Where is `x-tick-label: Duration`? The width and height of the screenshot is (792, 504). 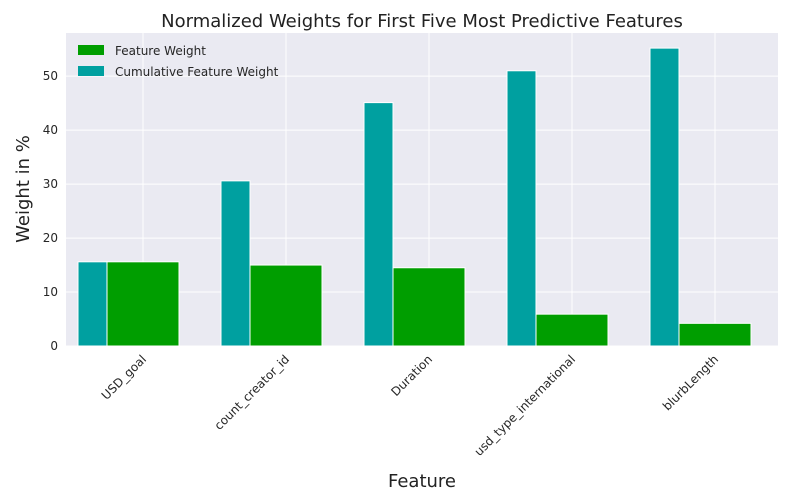 x-tick-label: Duration is located at coordinates (411, 375).